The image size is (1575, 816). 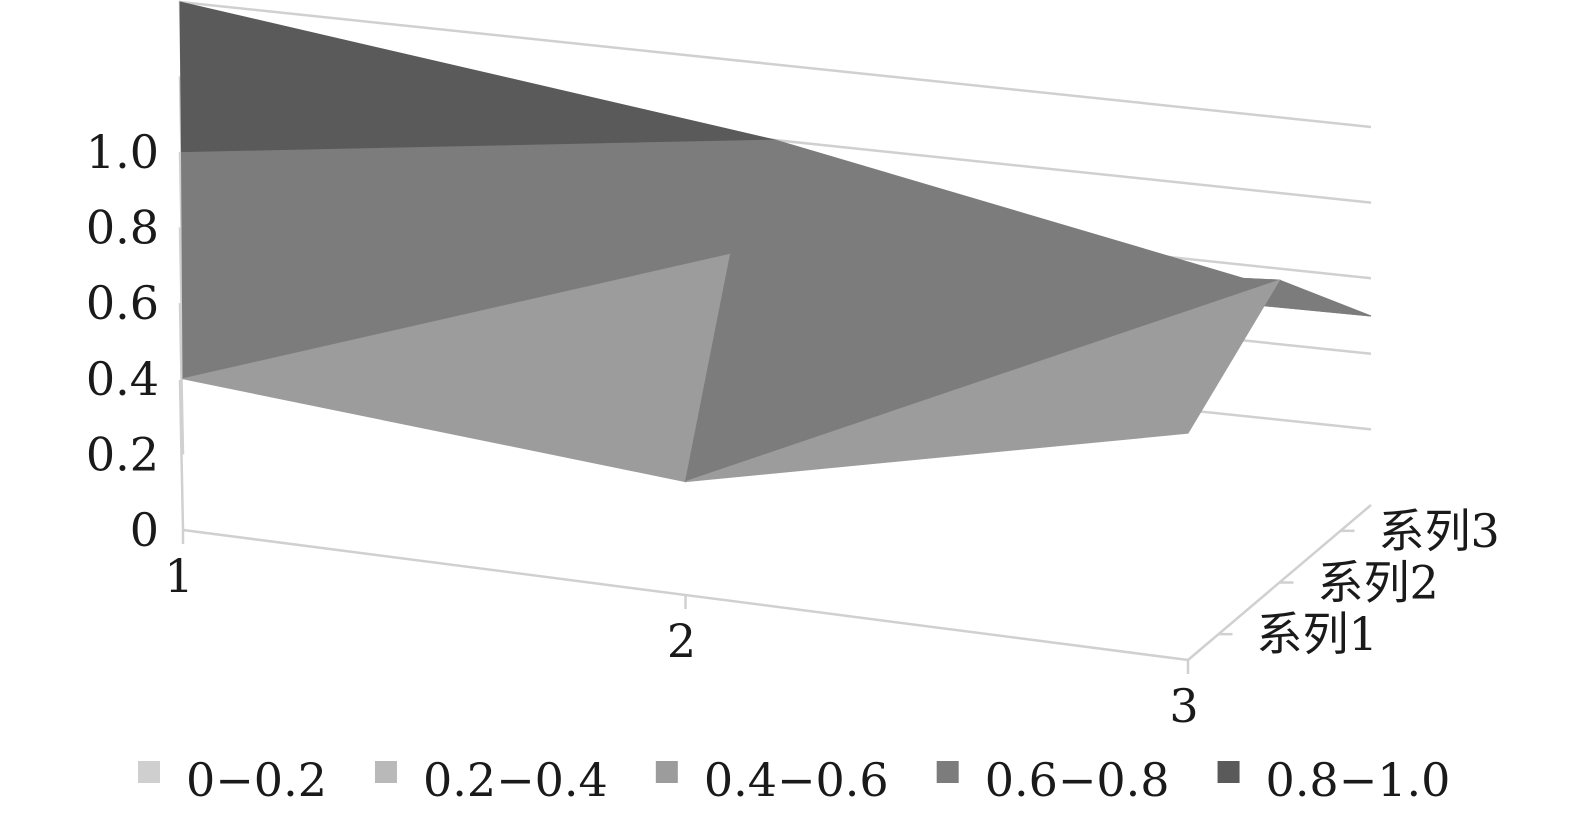 What do you see at coordinates (1439, 531) in the screenshot?
I see `y-tick-label: 系列3` at bounding box center [1439, 531].